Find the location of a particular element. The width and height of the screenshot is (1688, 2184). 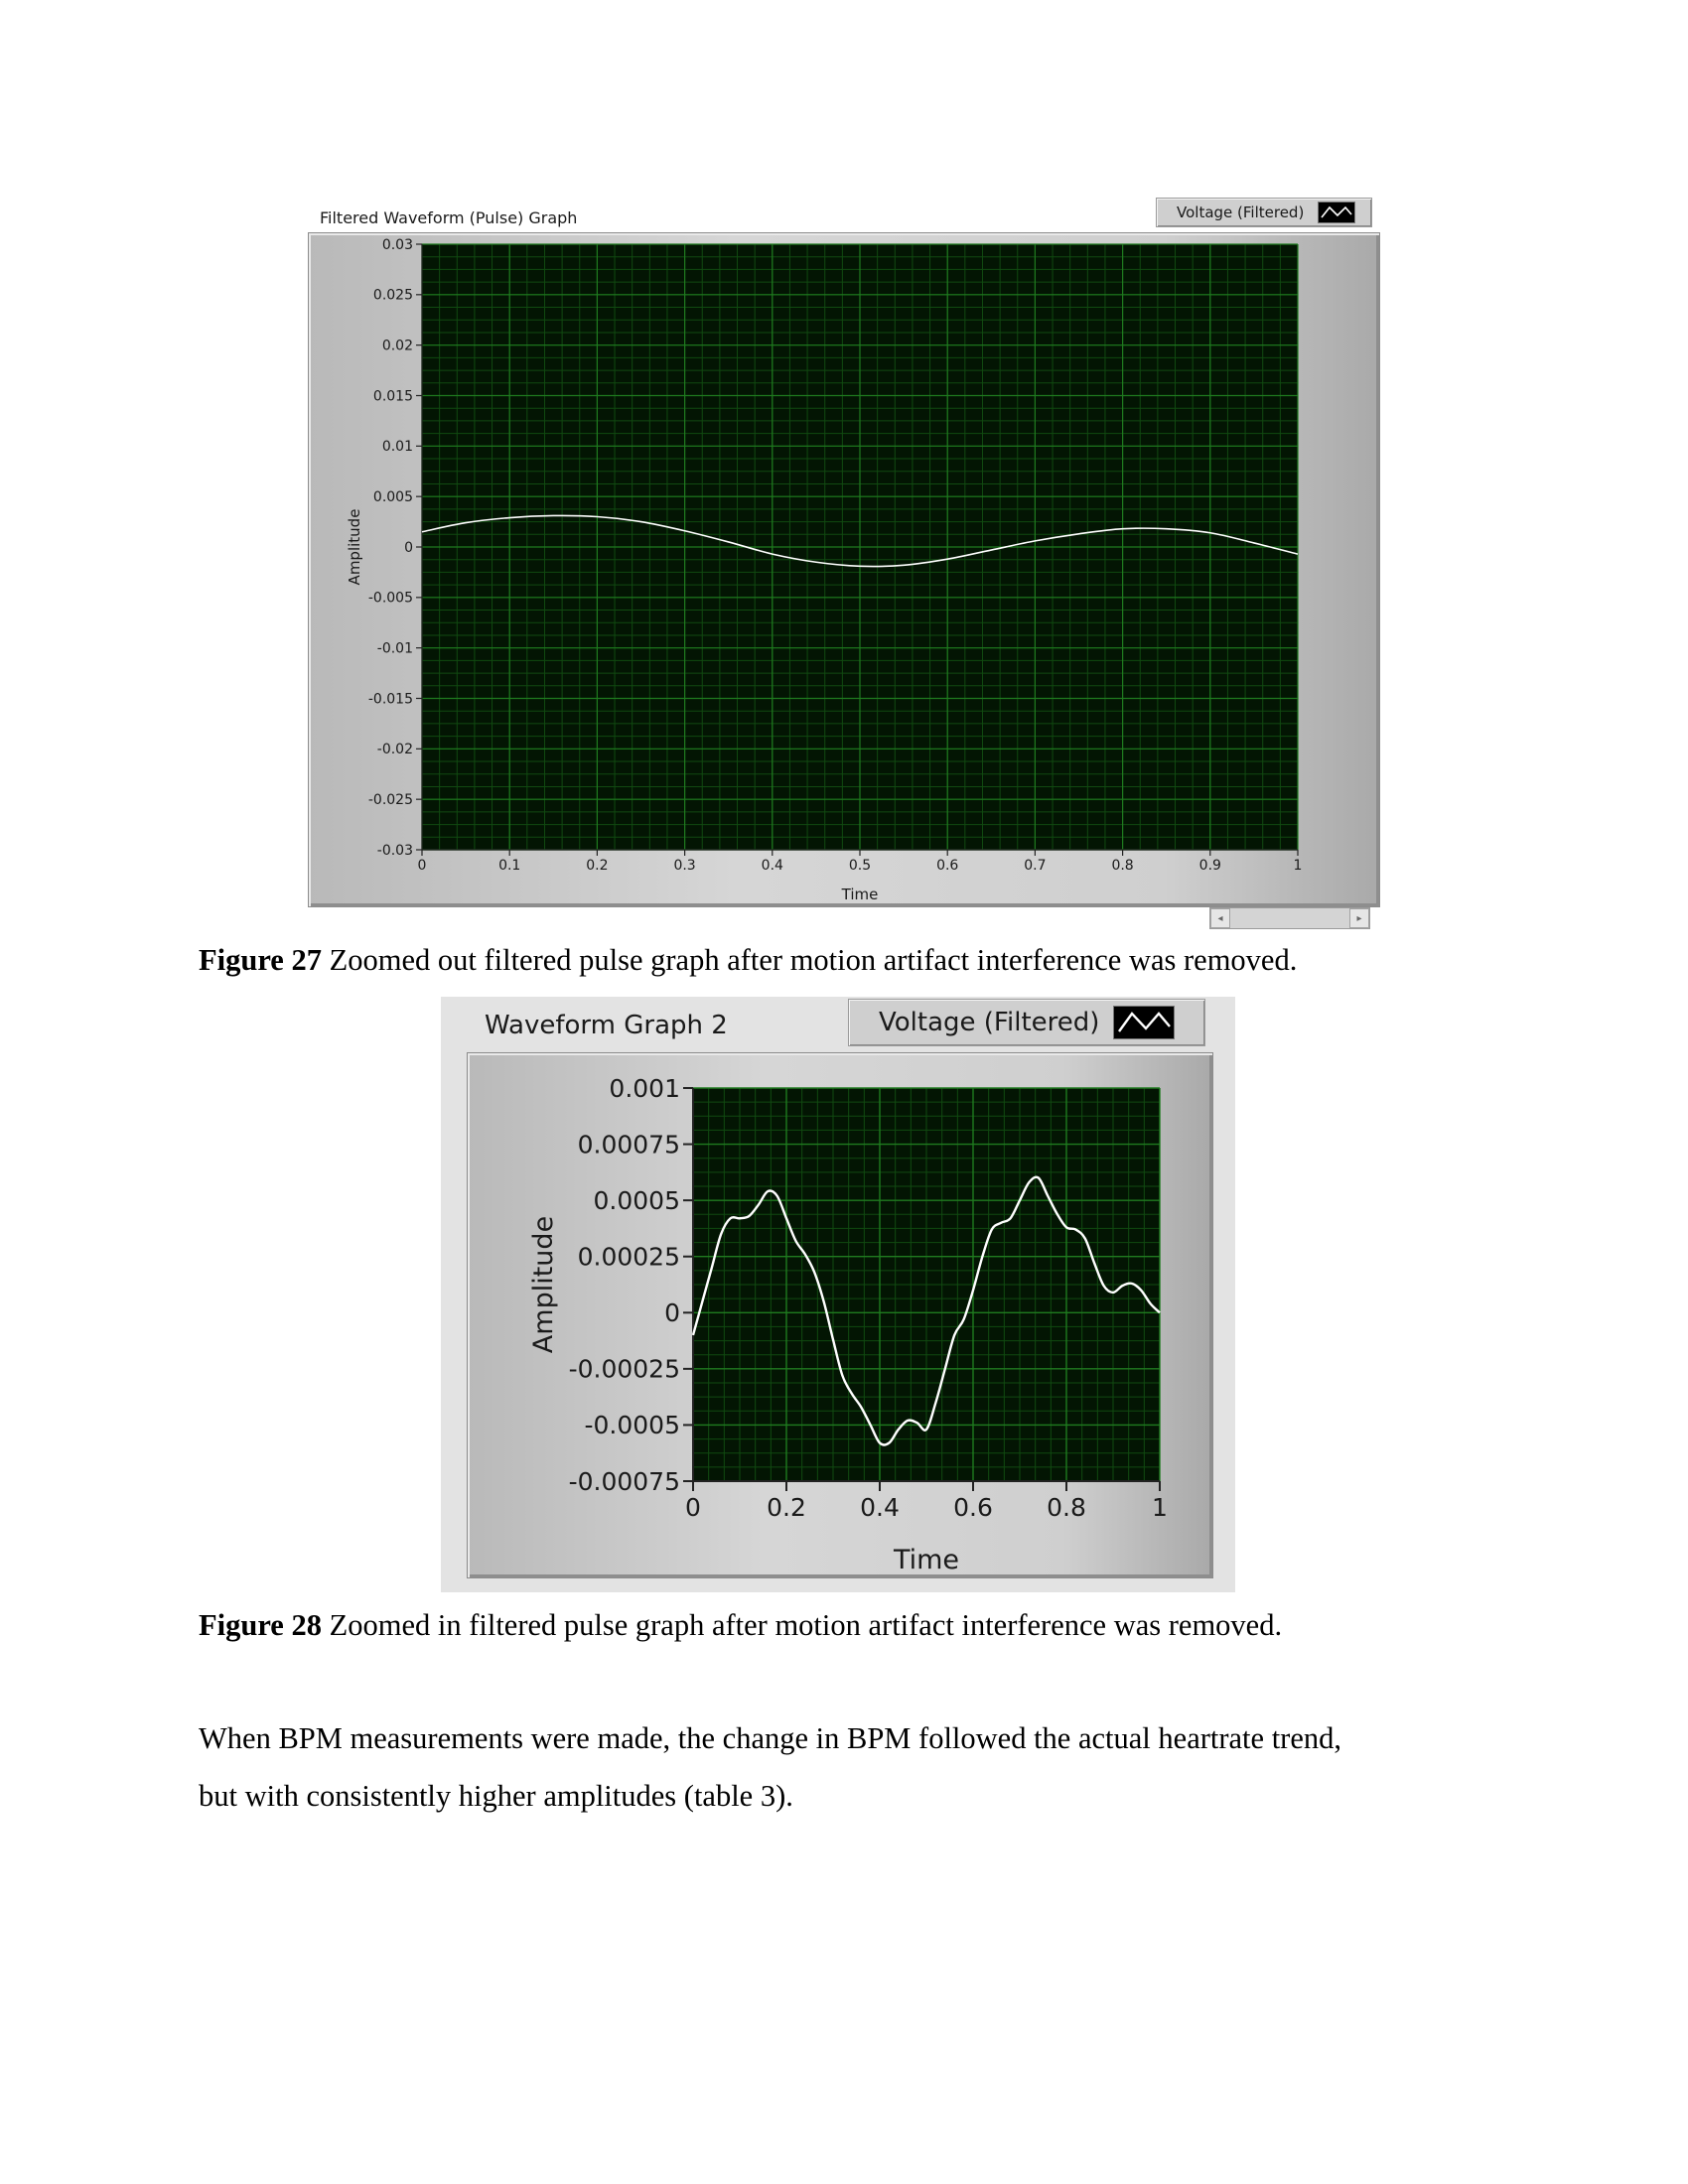

y-tick-label: -0.00075 is located at coordinates (624, 1481).